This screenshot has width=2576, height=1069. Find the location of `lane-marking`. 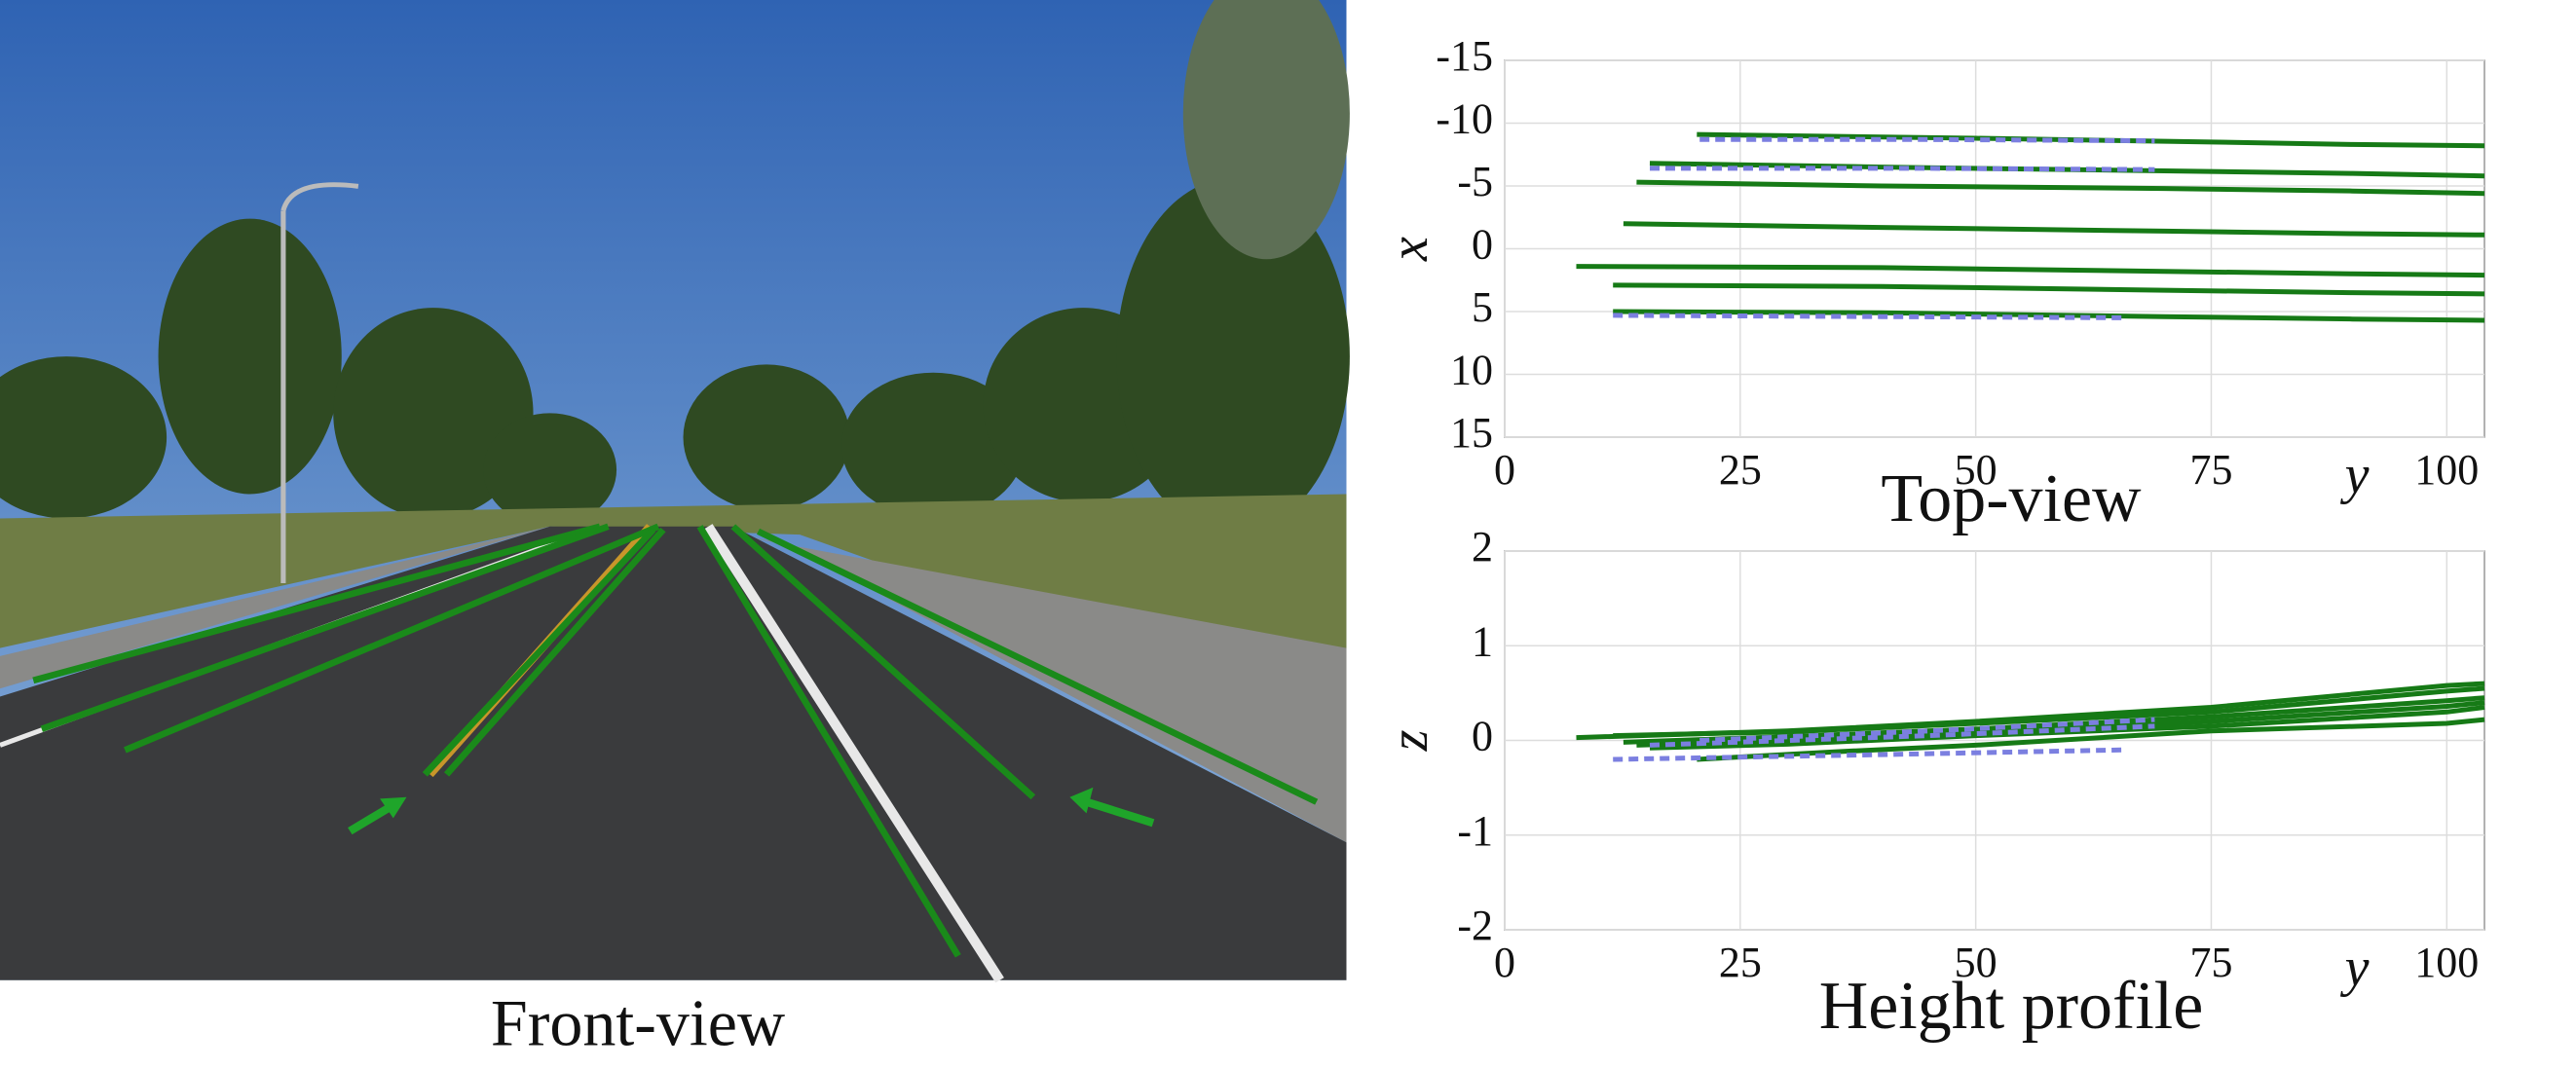

lane-marking is located at coordinates (853, 753).